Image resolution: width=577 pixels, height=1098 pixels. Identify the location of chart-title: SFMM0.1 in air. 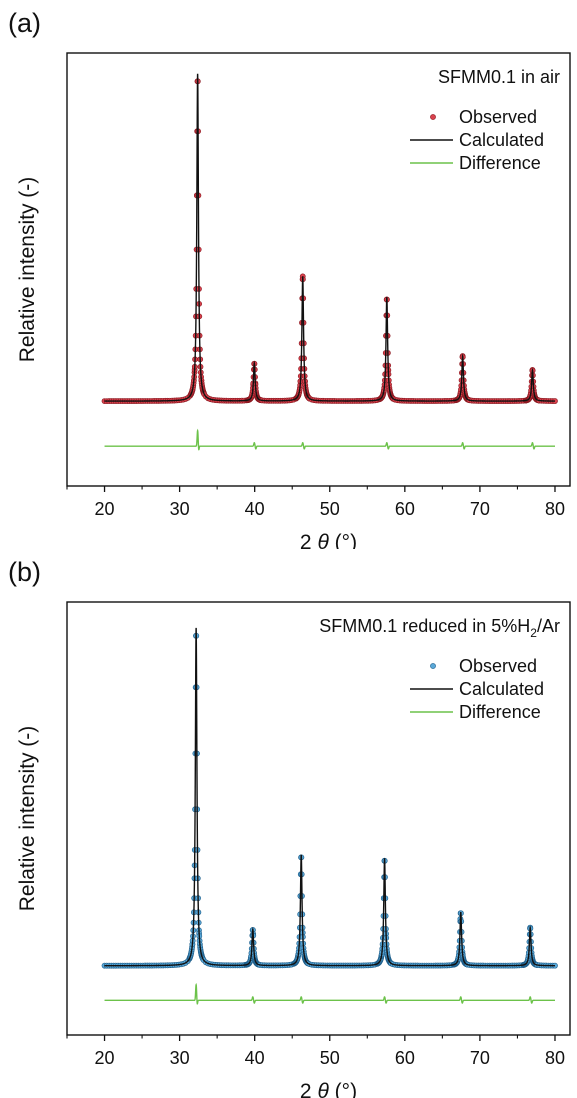
(499, 77).